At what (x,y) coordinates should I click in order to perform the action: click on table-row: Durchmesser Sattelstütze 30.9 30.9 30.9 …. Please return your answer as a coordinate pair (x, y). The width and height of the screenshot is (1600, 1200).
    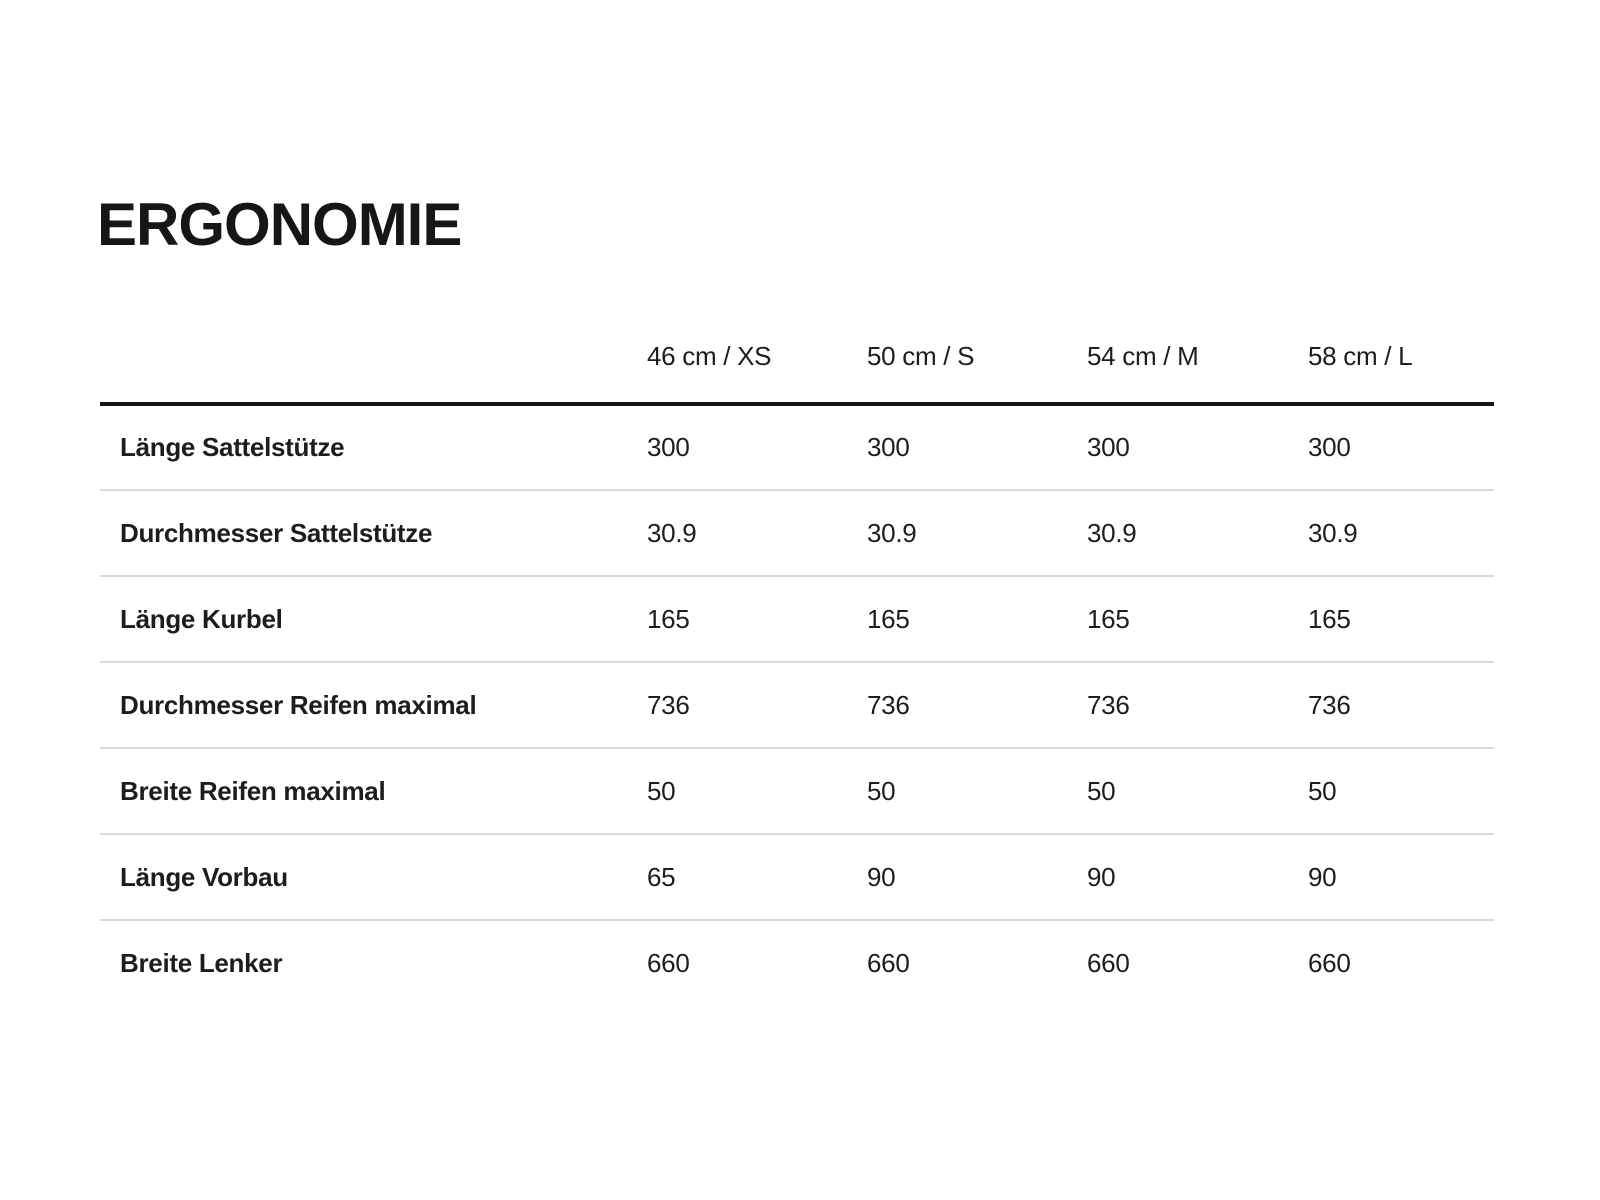
    Looking at the image, I should click on (797, 533).